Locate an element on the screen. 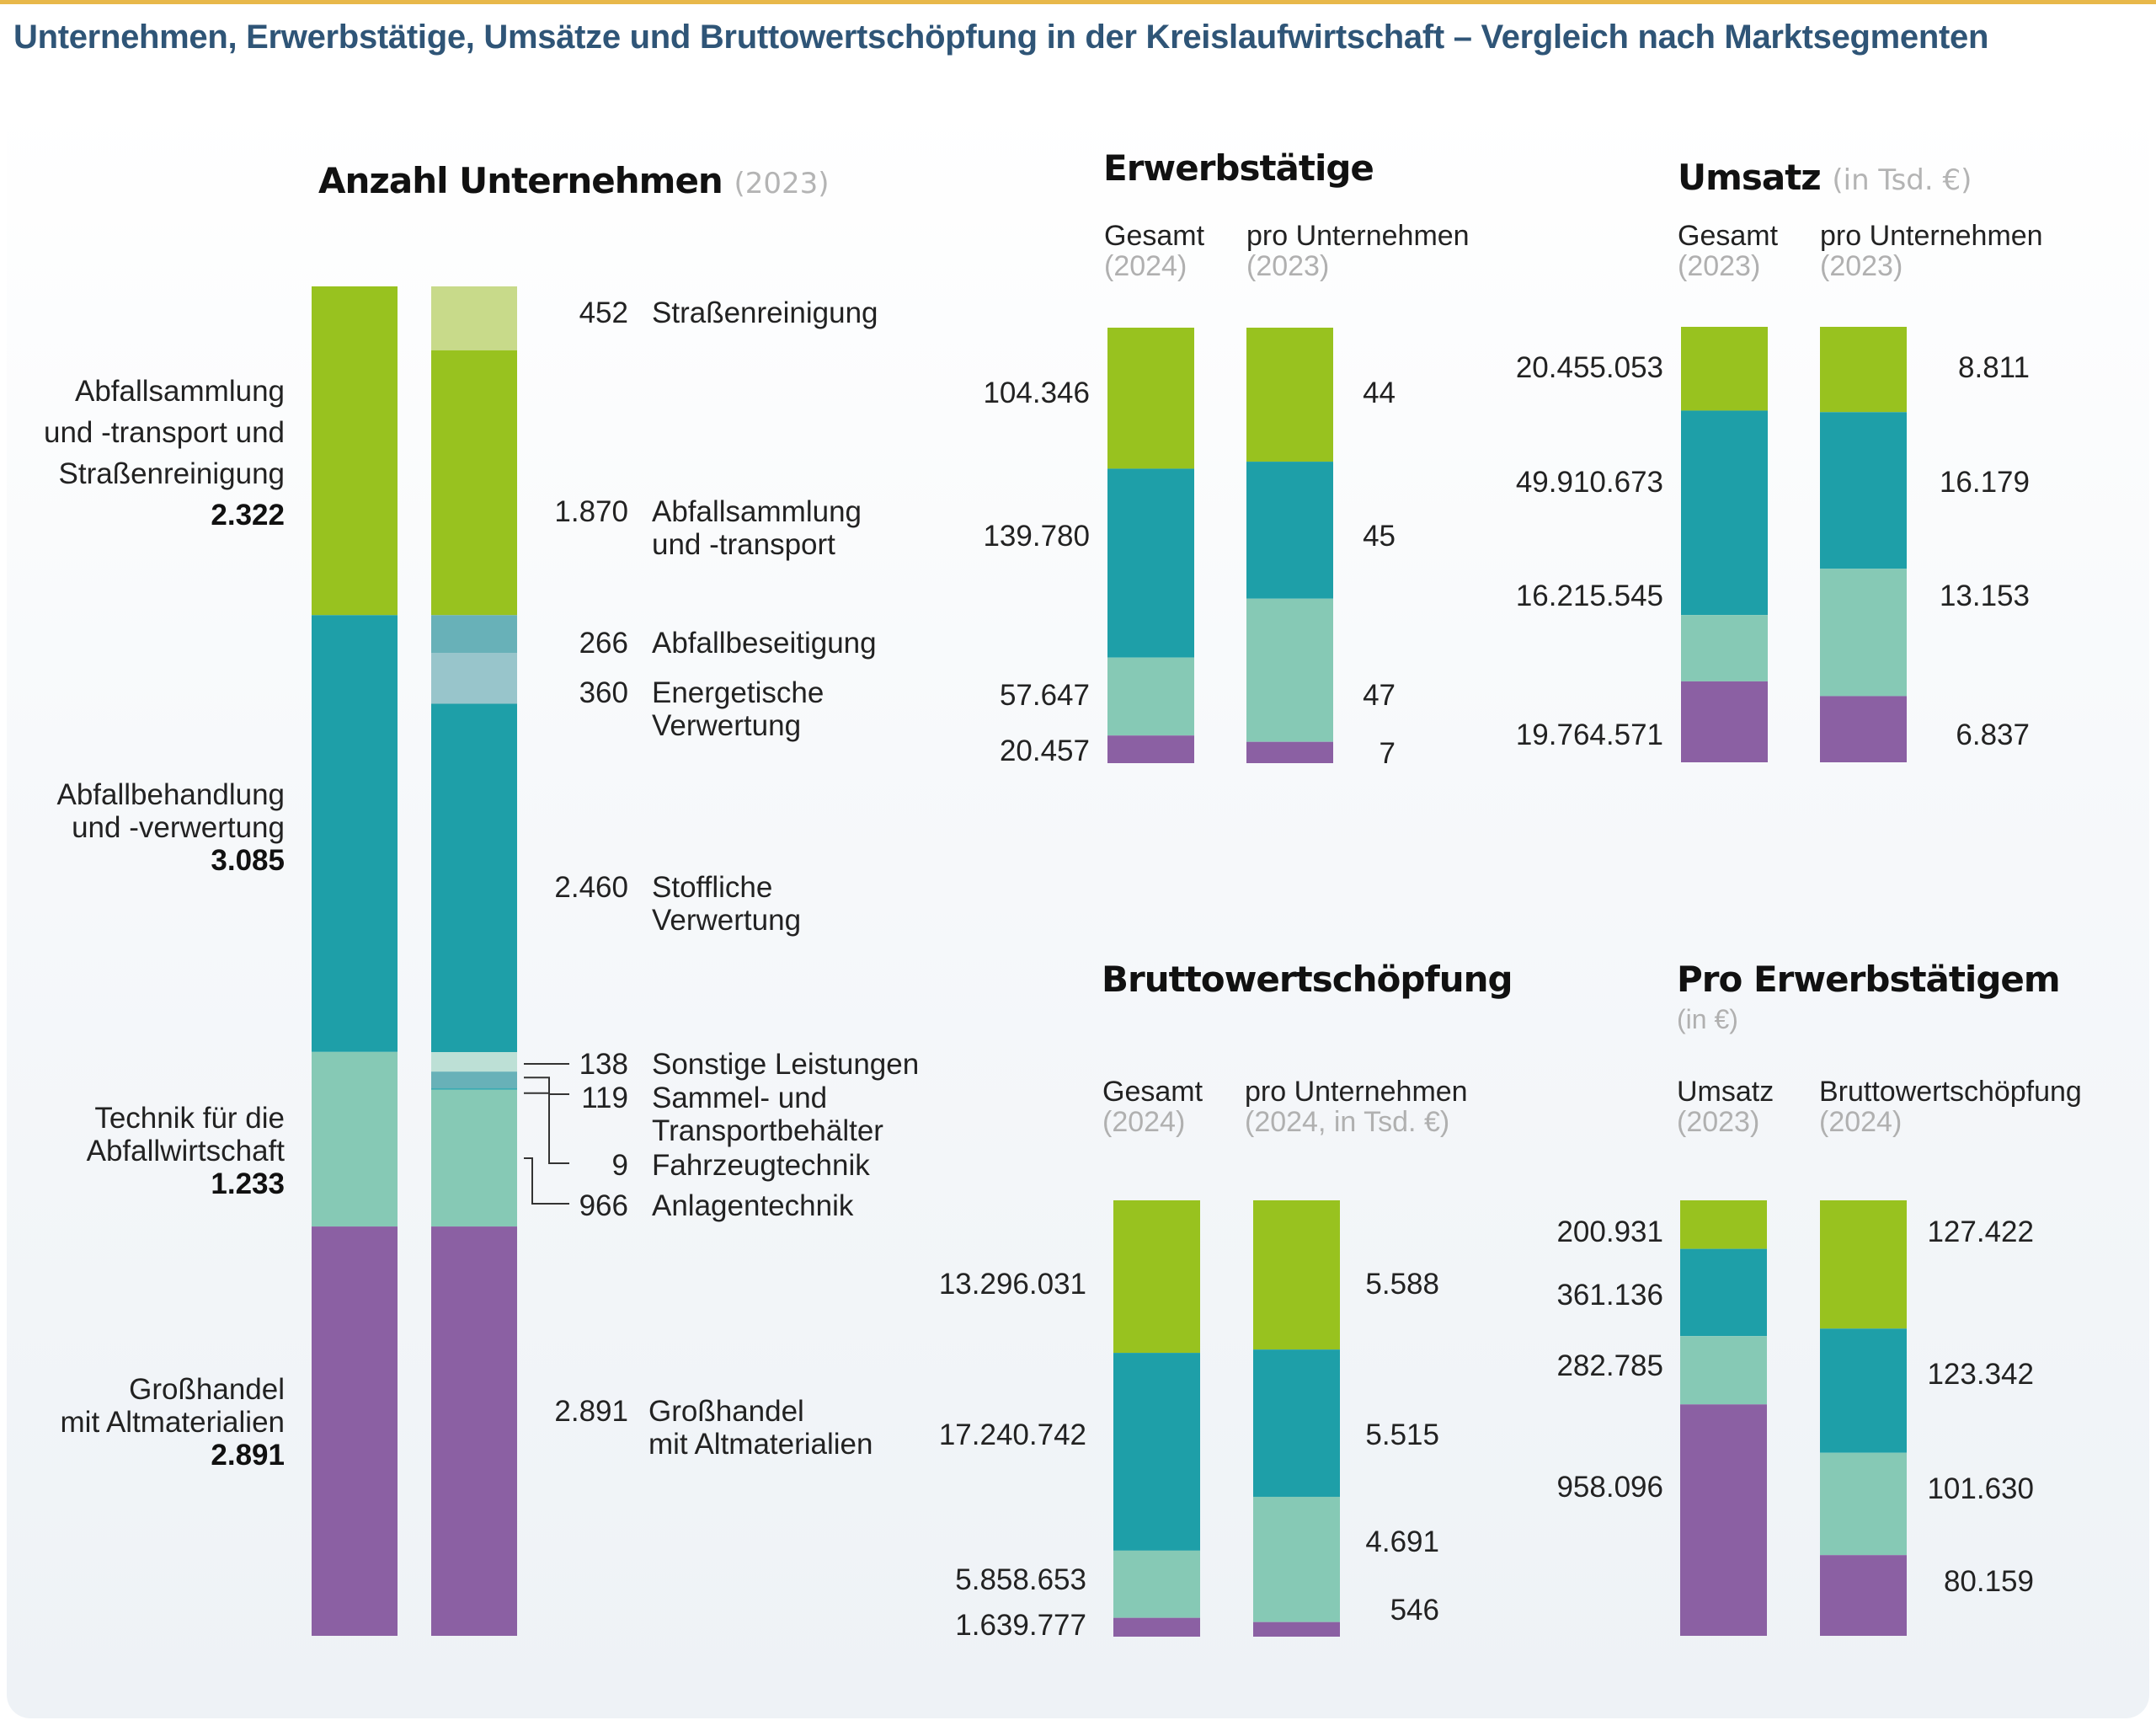 The height and width of the screenshot is (1731, 2156). bws-value-right: 4.691 is located at coordinates (1402, 1541).